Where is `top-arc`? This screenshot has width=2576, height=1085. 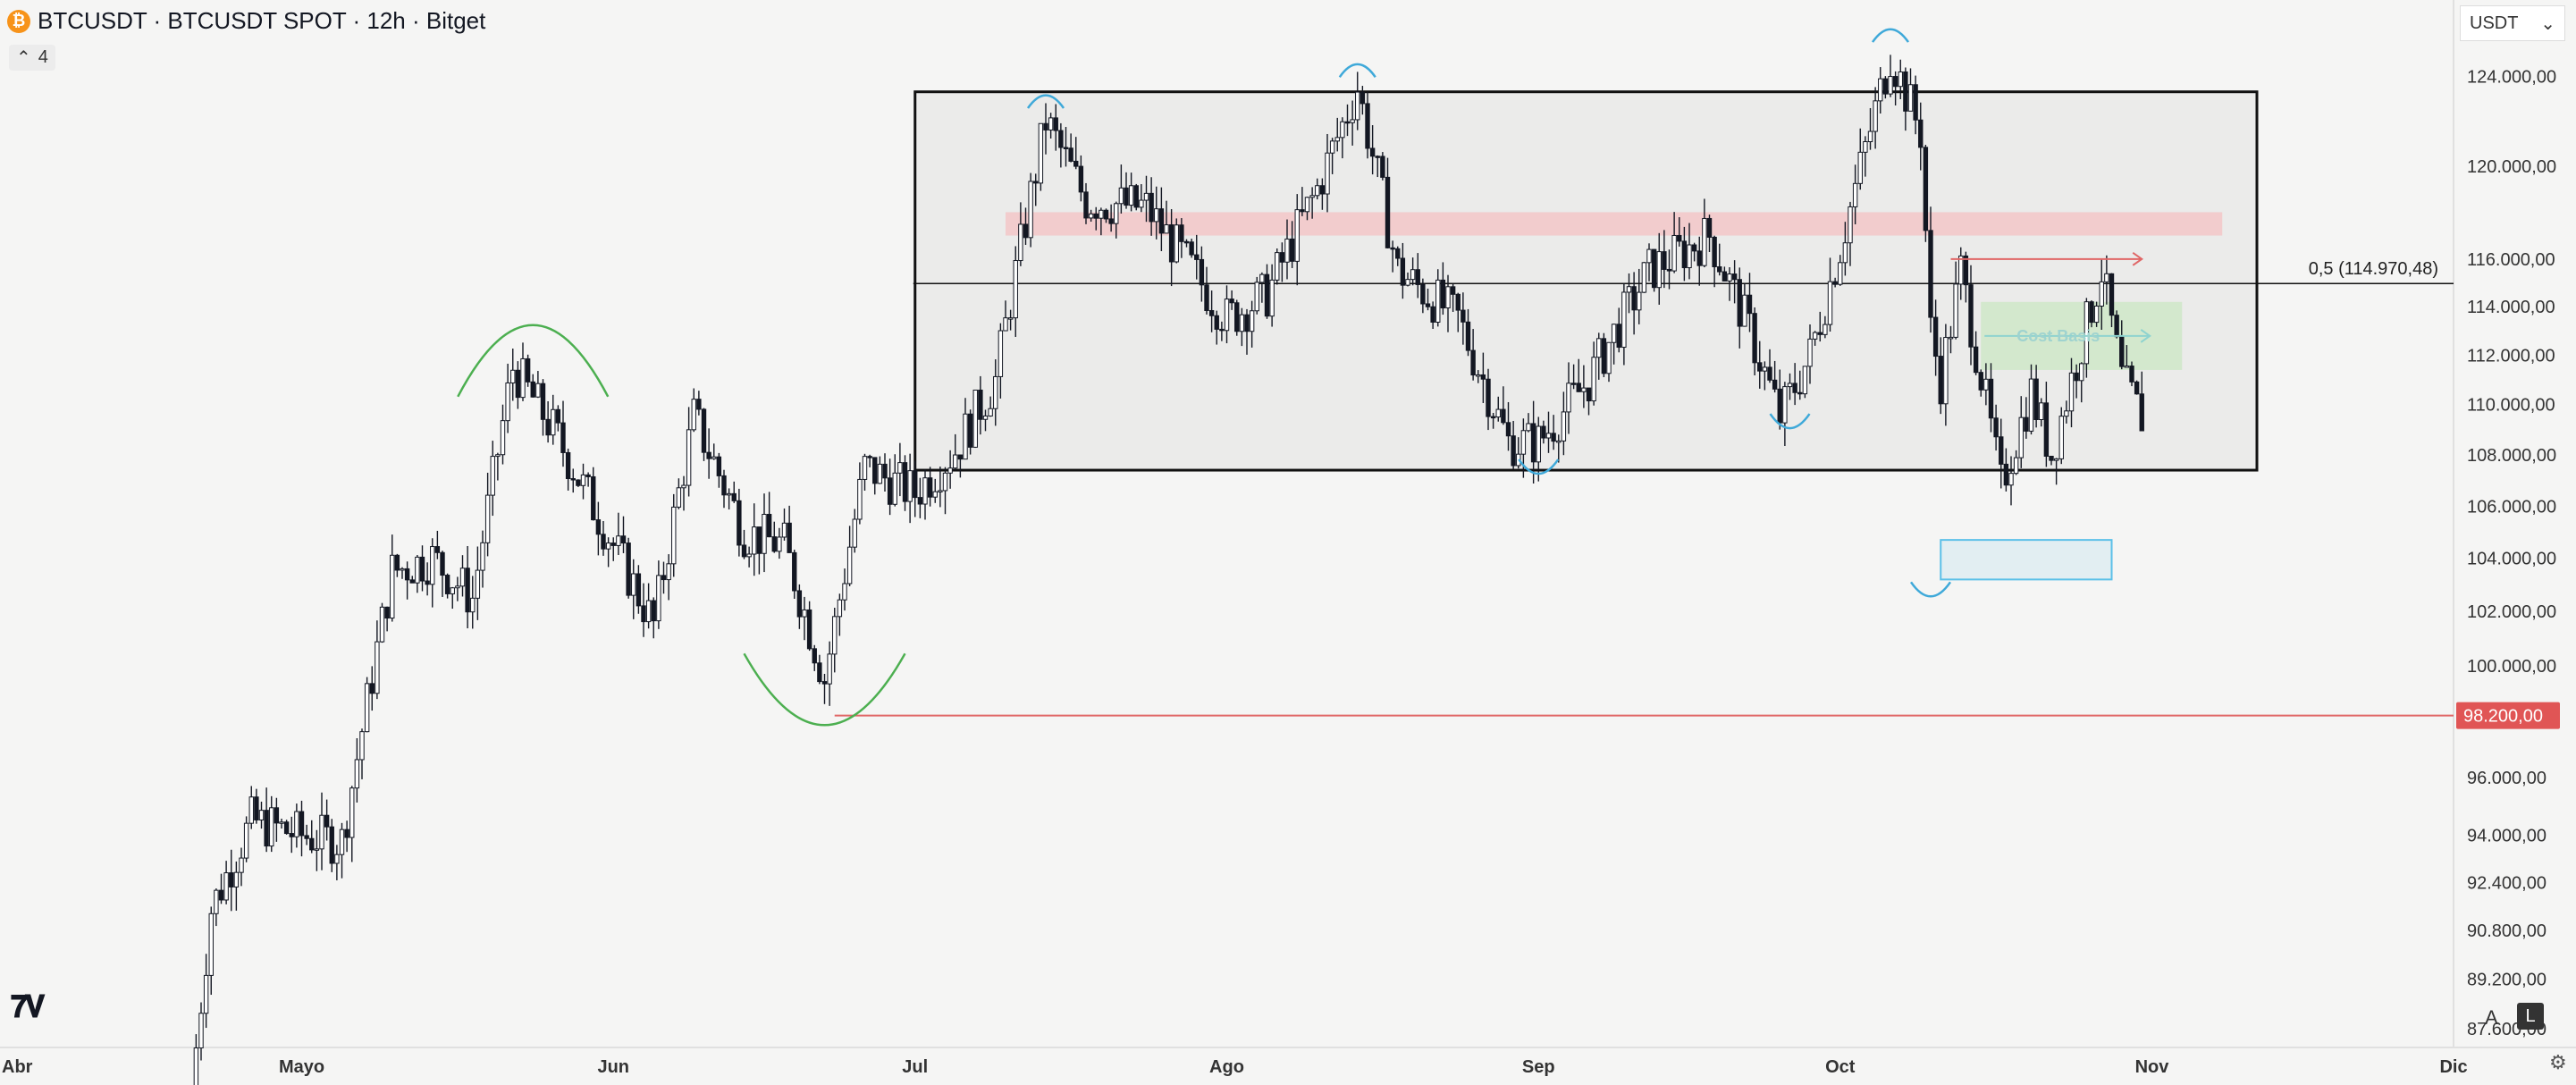 top-arc is located at coordinates (1891, 35).